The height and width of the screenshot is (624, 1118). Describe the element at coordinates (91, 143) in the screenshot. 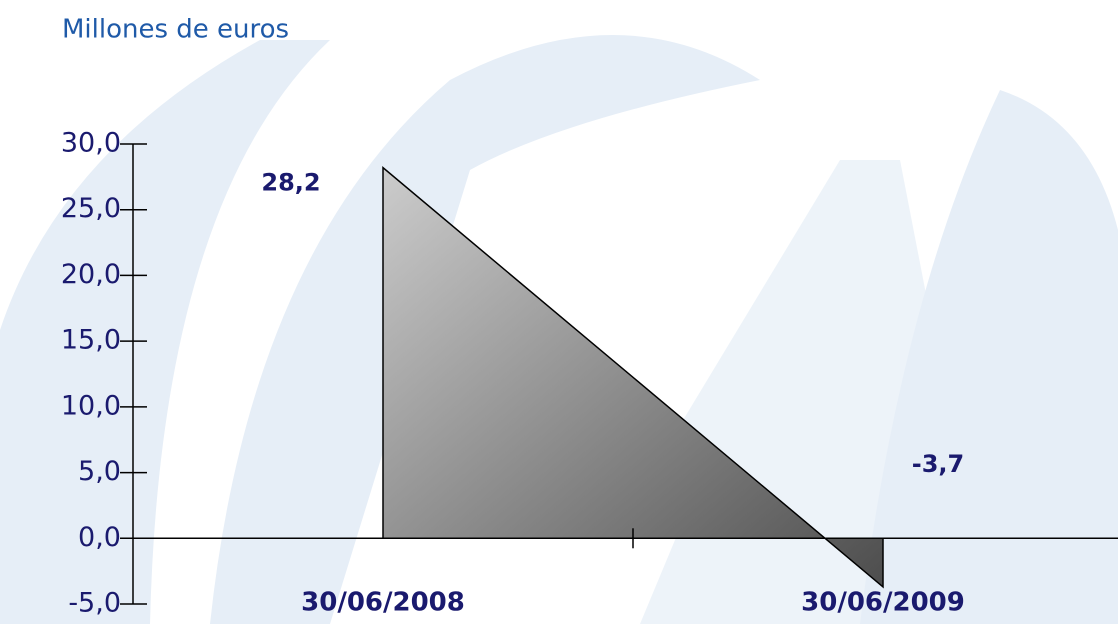

I see `y-tick-label: 30,0` at that location.